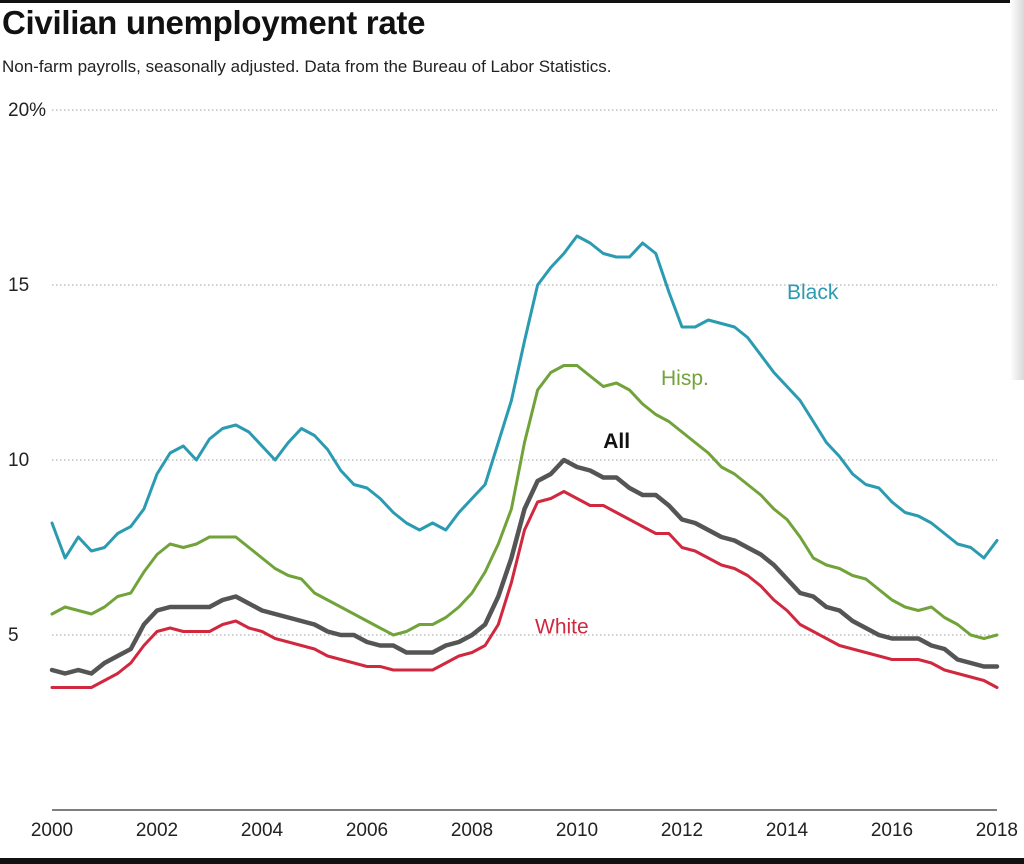  What do you see at coordinates (813, 292) in the screenshot?
I see `series-label-black: Black` at bounding box center [813, 292].